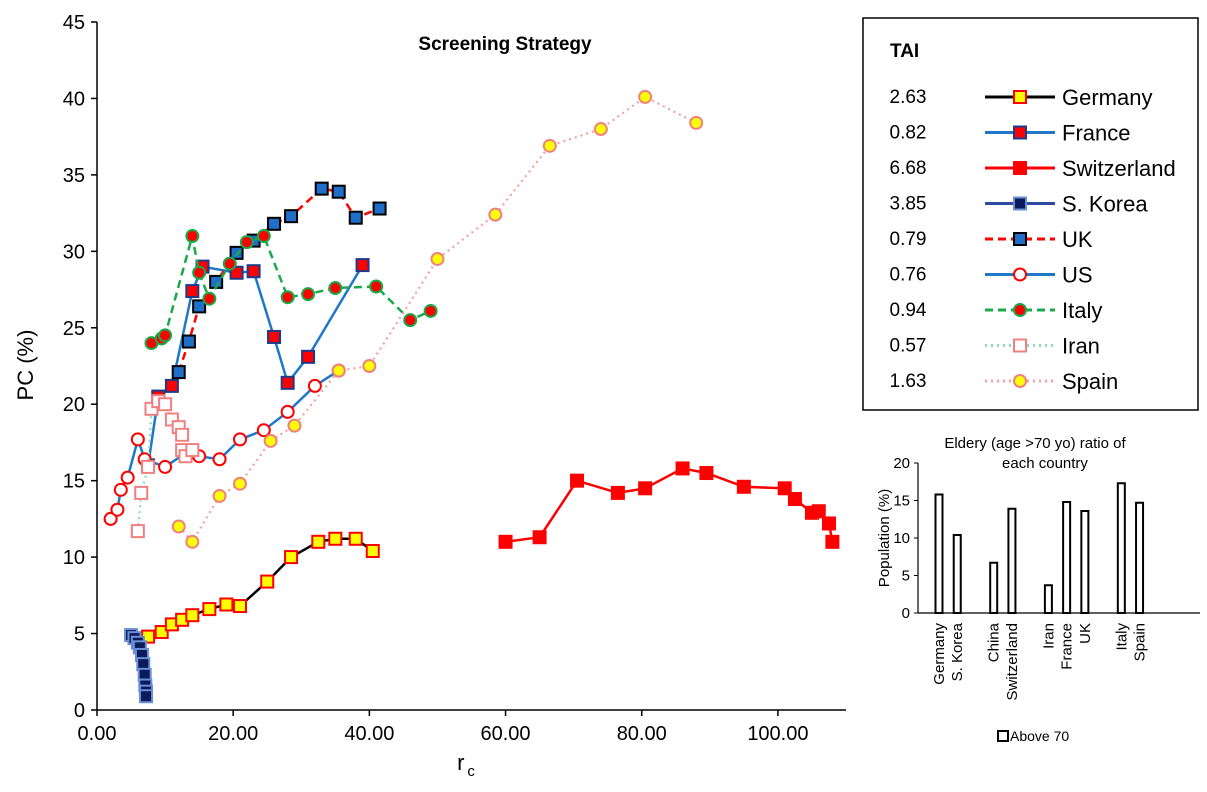 The image size is (1207, 792). I want to click on x-tick-label: 80.00, so click(642, 734).